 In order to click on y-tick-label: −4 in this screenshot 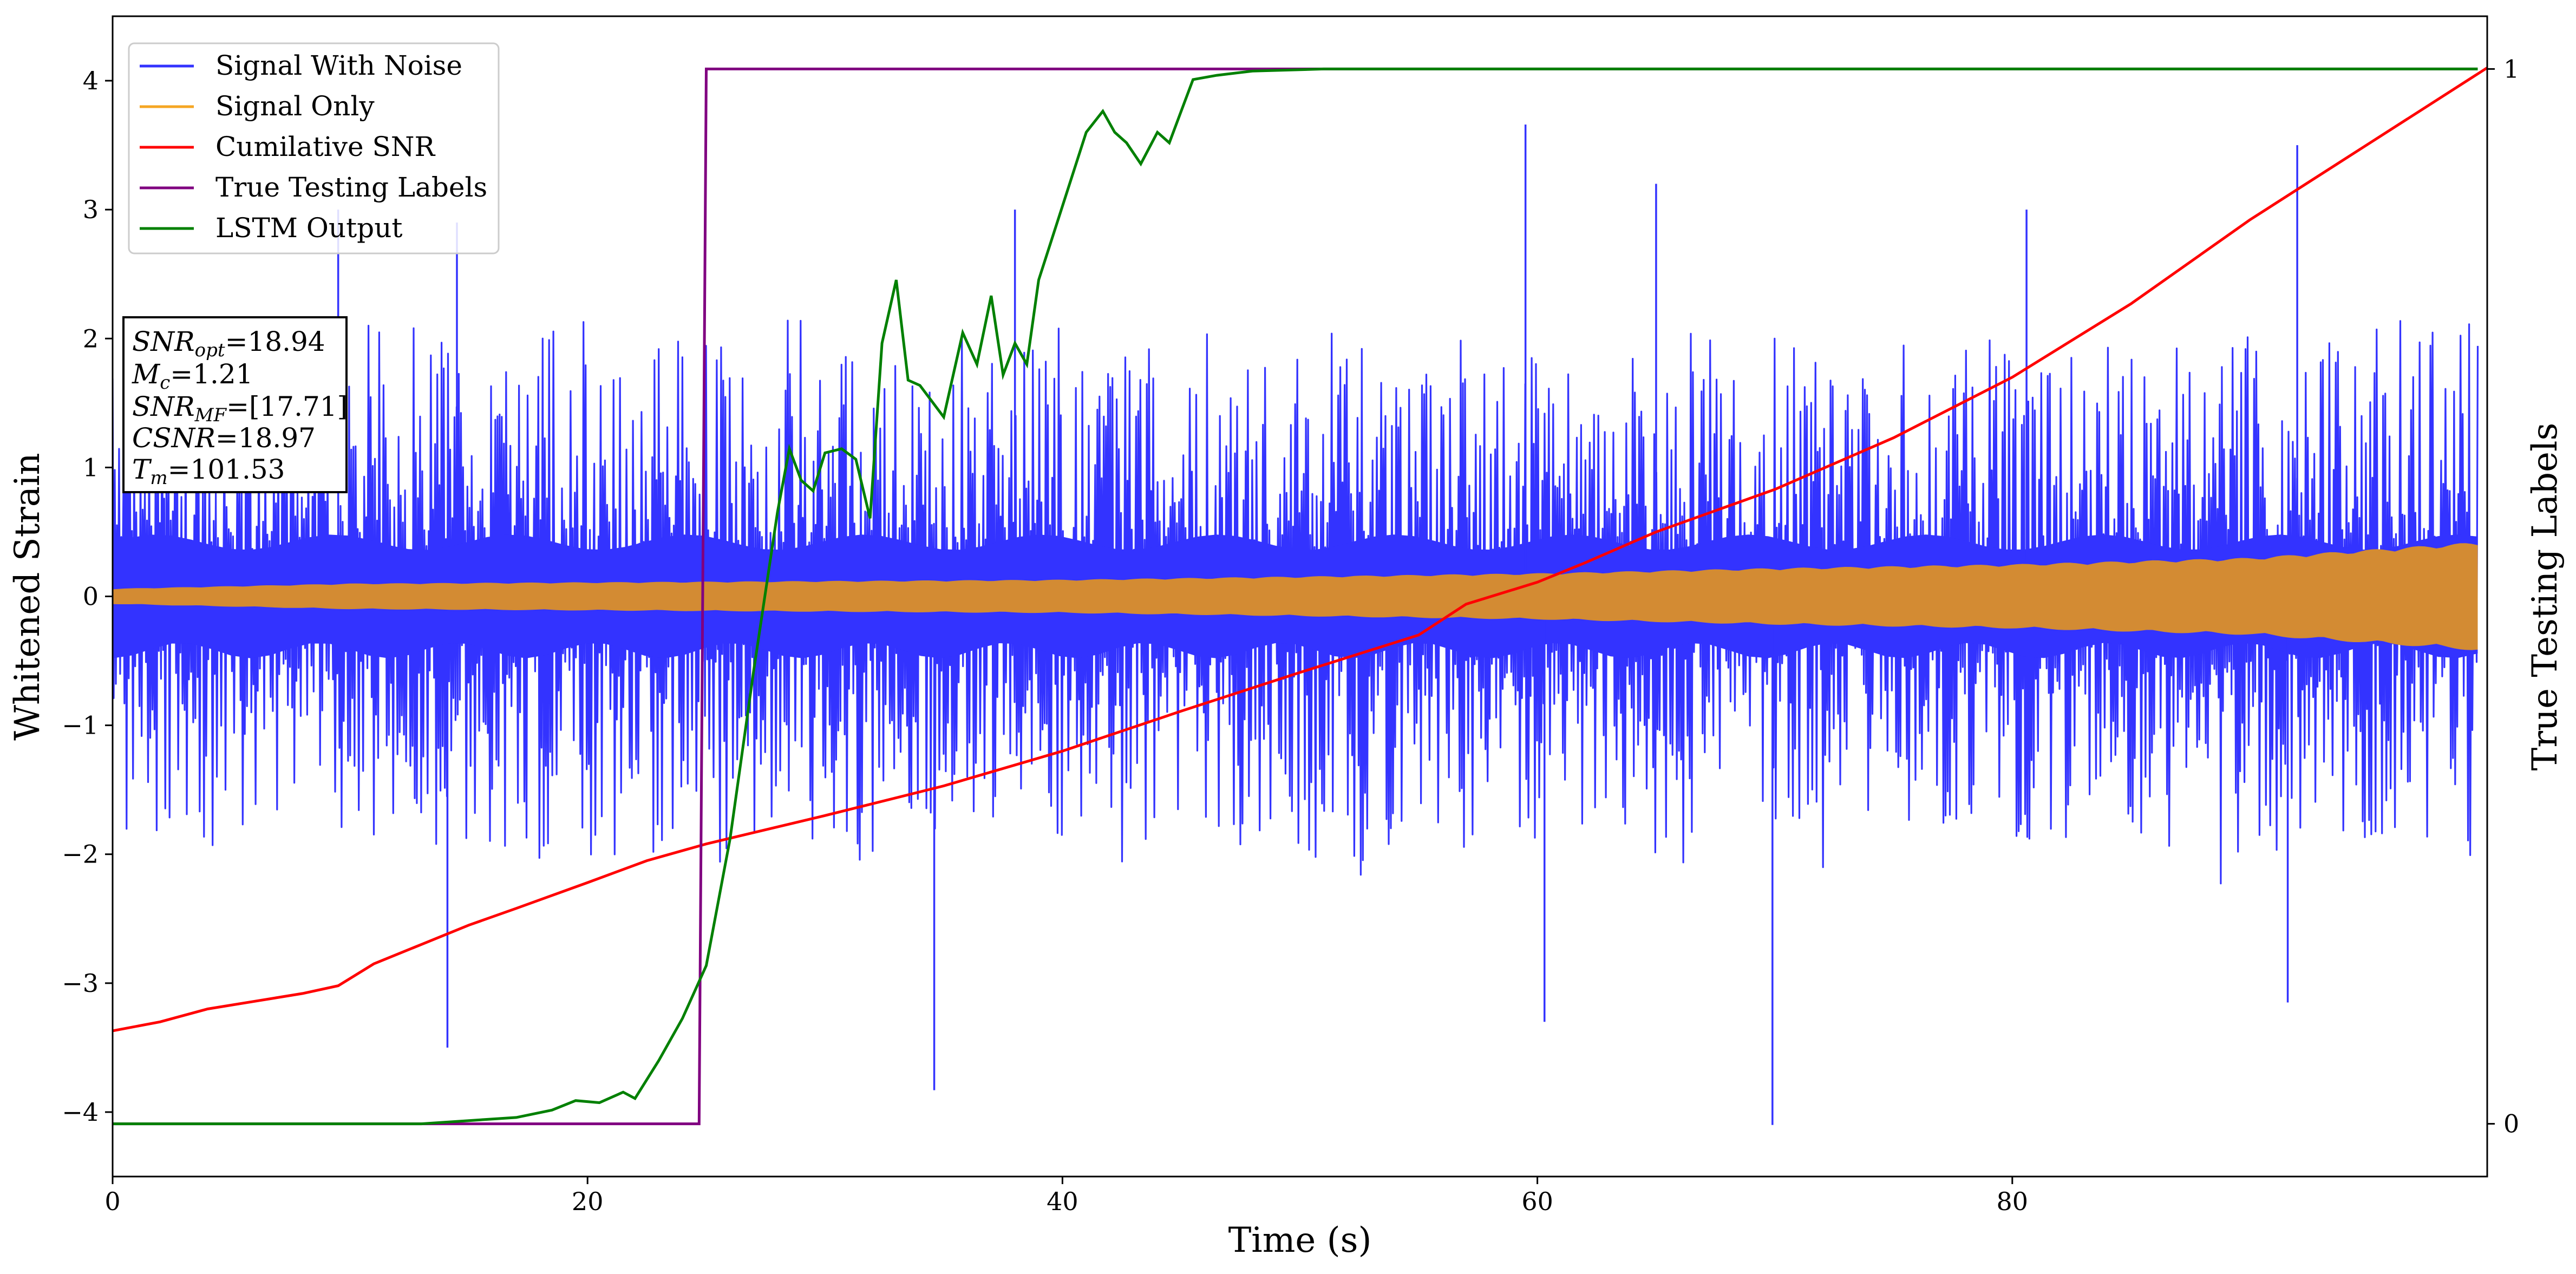, I will do `click(80, 1112)`.